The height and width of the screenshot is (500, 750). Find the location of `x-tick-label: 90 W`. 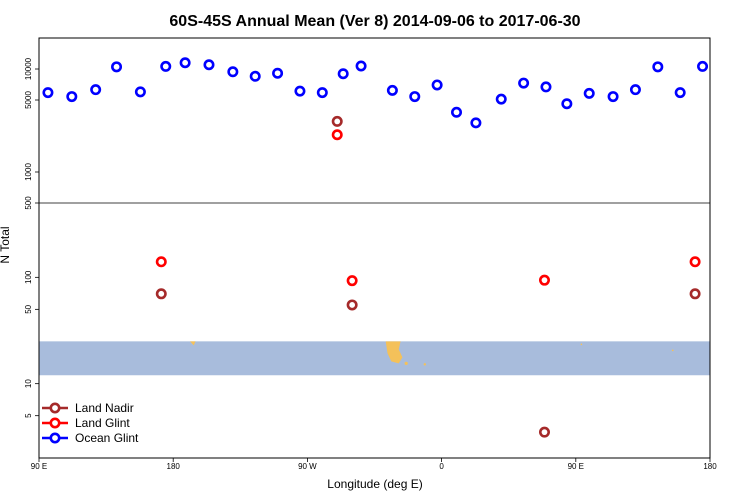

x-tick-label: 90 W is located at coordinates (307, 466).